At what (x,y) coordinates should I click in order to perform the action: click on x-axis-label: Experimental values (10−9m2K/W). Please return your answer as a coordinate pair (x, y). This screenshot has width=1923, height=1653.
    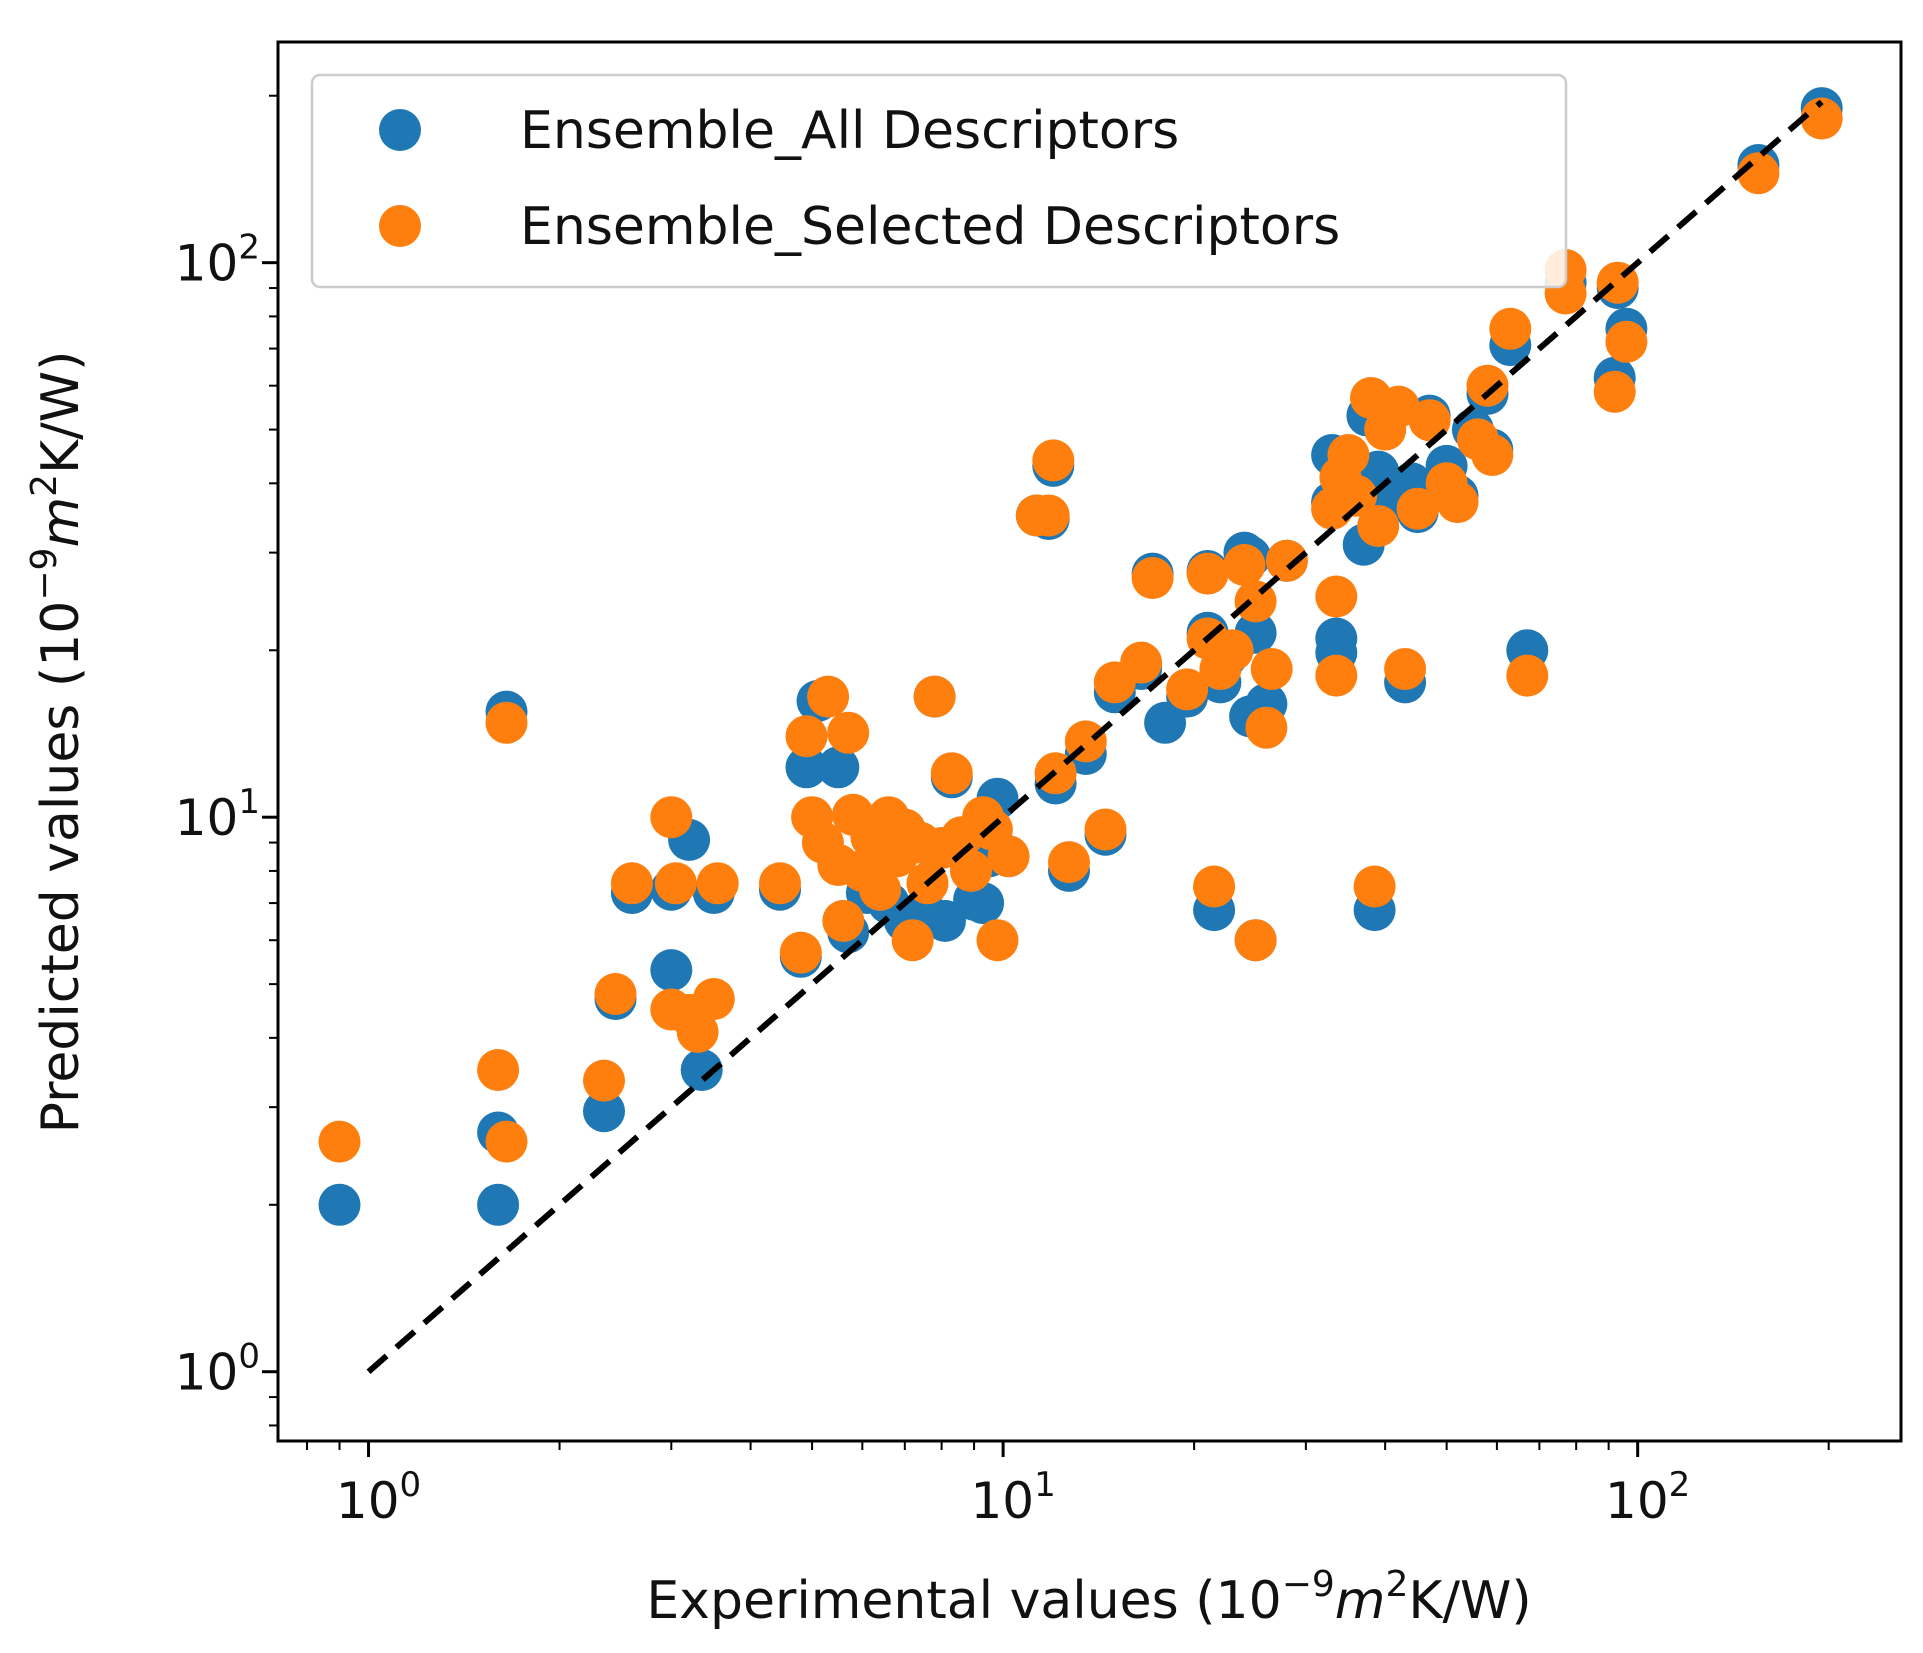
    Looking at the image, I should click on (1088, 1597).